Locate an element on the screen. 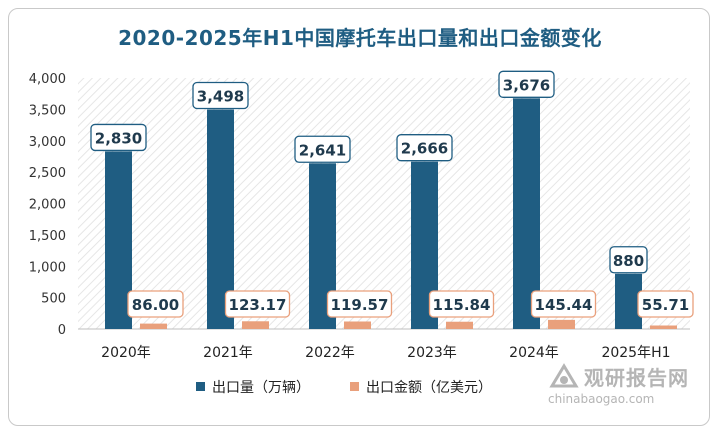  data-label-export-amount: 123.17 is located at coordinates (258, 305).